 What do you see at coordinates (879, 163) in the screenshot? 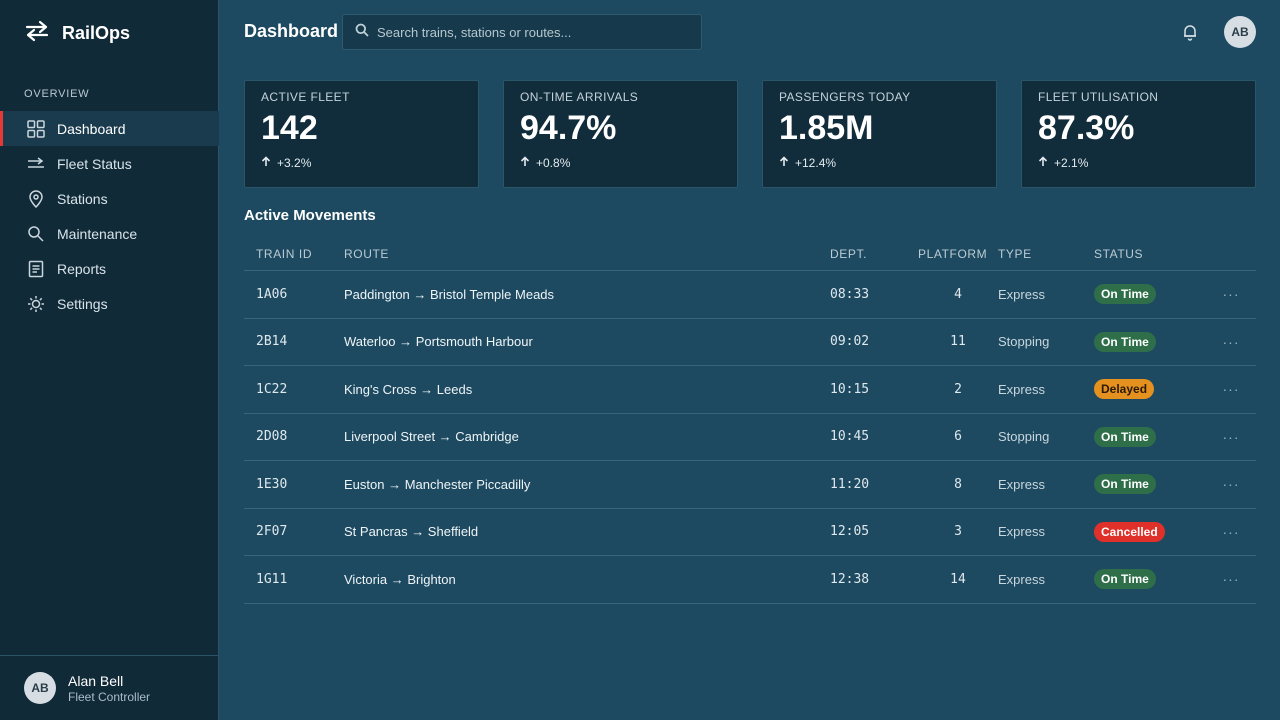
I see `kpi-delta: +12.4%` at bounding box center [879, 163].